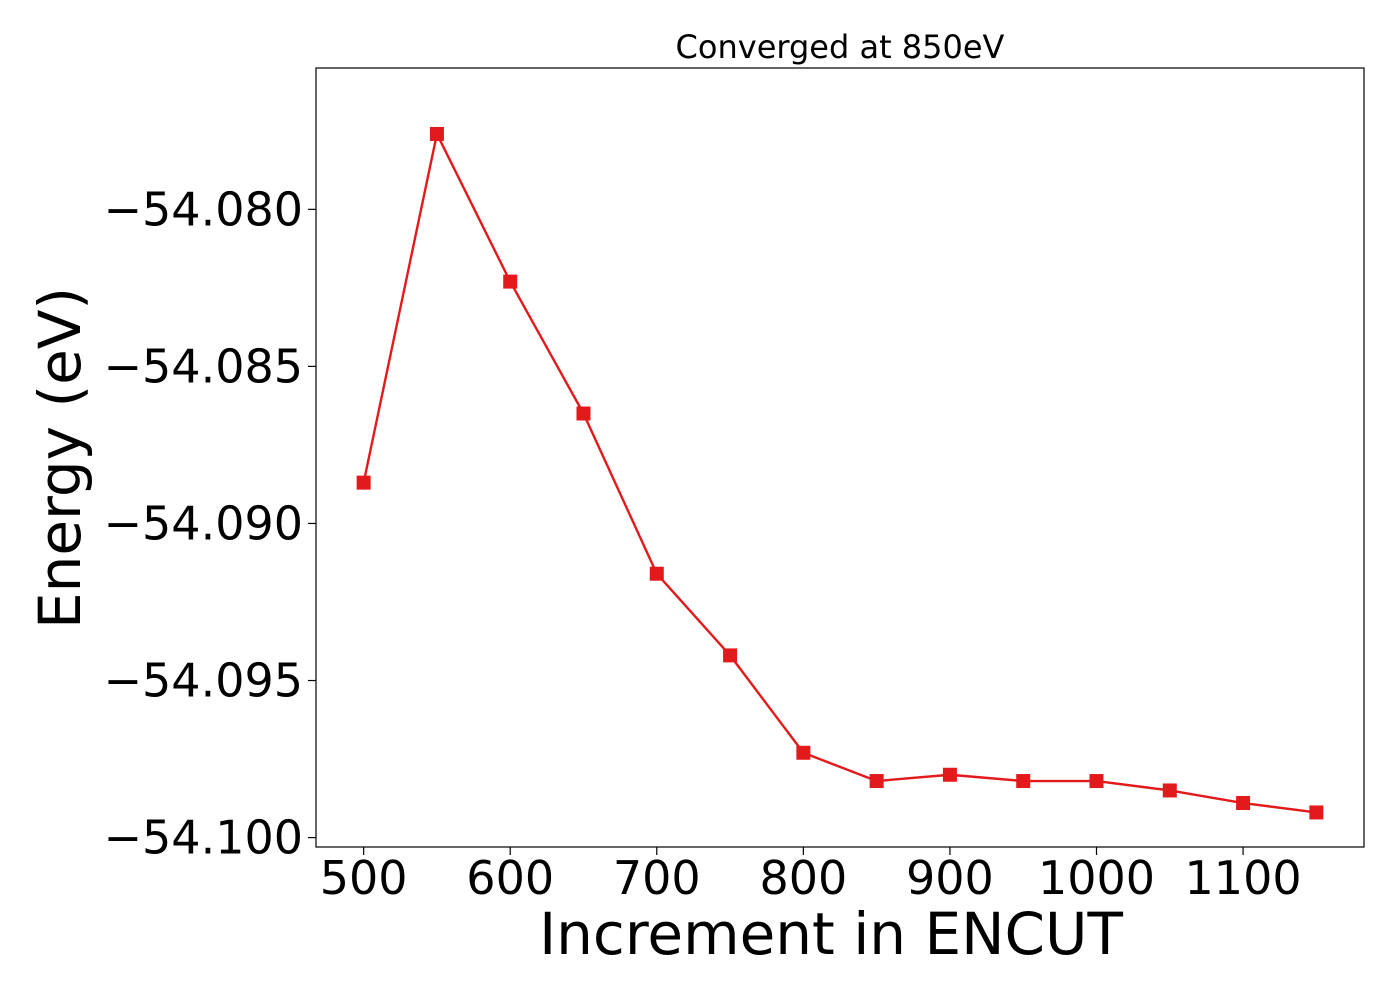  I want to click on x-tick-label: 1000, so click(1096, 878).